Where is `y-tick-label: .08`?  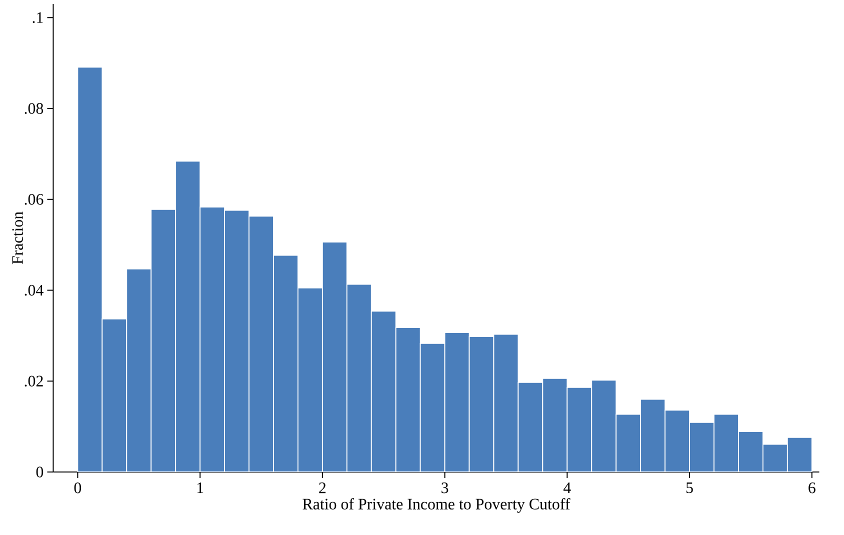
y-tick-label: .08 is located at coordinates (34, 108).